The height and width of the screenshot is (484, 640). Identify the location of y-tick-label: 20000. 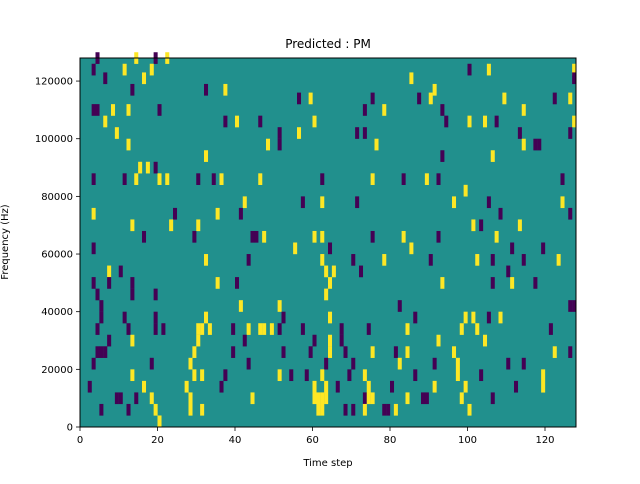
(57, 370).